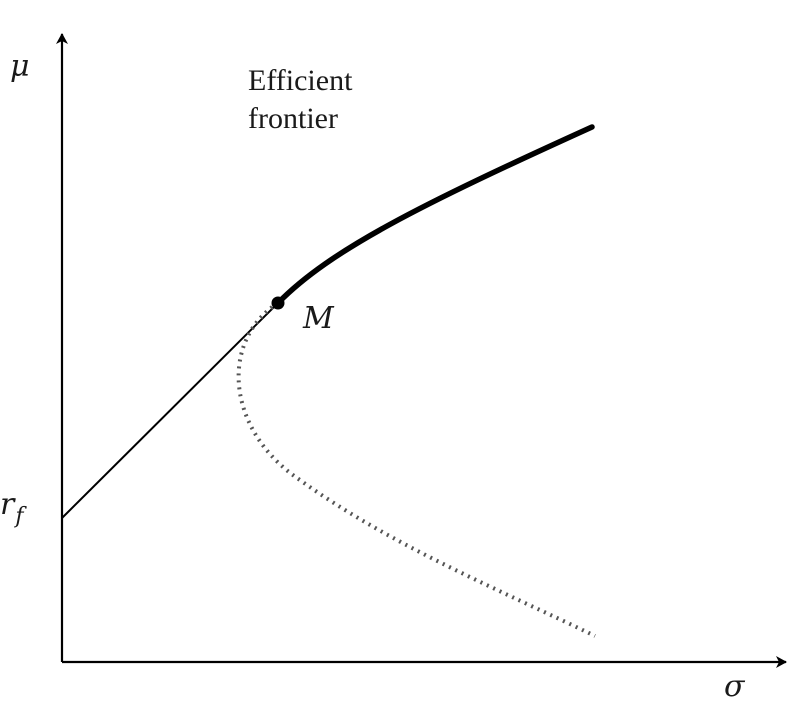 The width and height of the screenshot is (802, 704). Describe the element at coordinates (20, 516) in the screenshot. I see `risk-free-rate-subscript: f` at that location.